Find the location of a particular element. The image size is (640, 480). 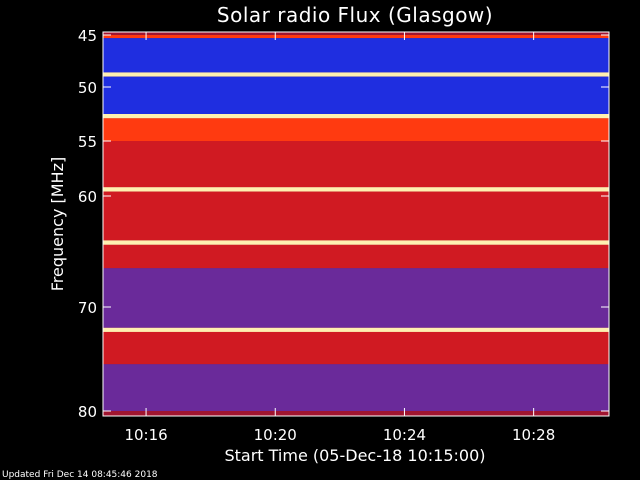

y-axis-label: Frequency [MHz] is located at coordinates (57, 224).